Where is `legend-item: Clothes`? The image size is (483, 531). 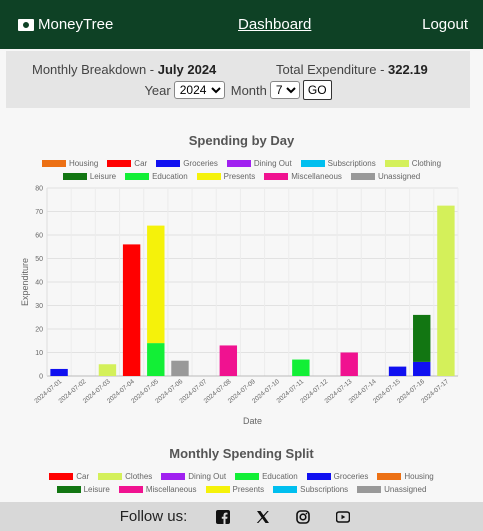 legend-item: Clothes is located at coordinates (125, 476).